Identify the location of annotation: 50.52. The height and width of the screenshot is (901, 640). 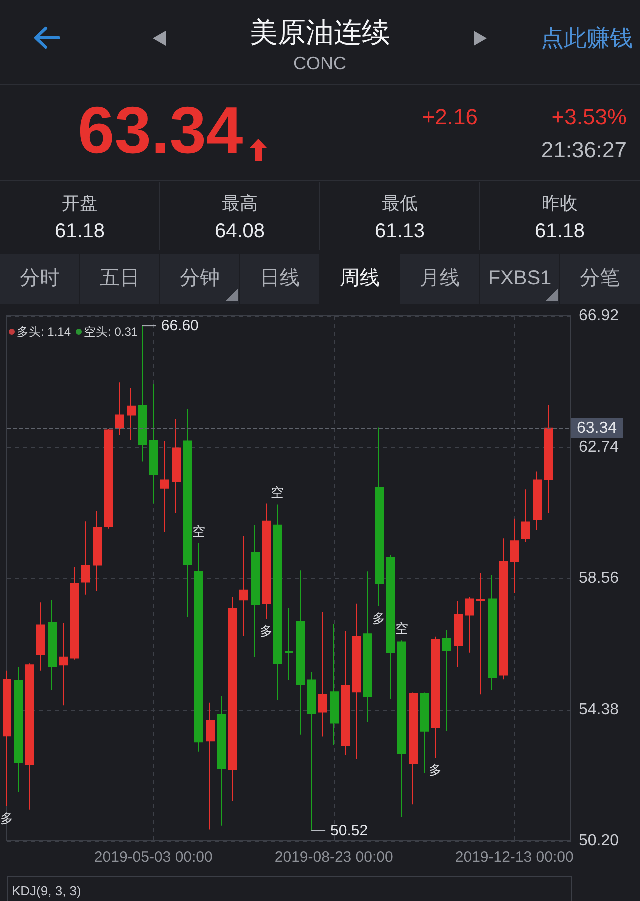
(349, 831).